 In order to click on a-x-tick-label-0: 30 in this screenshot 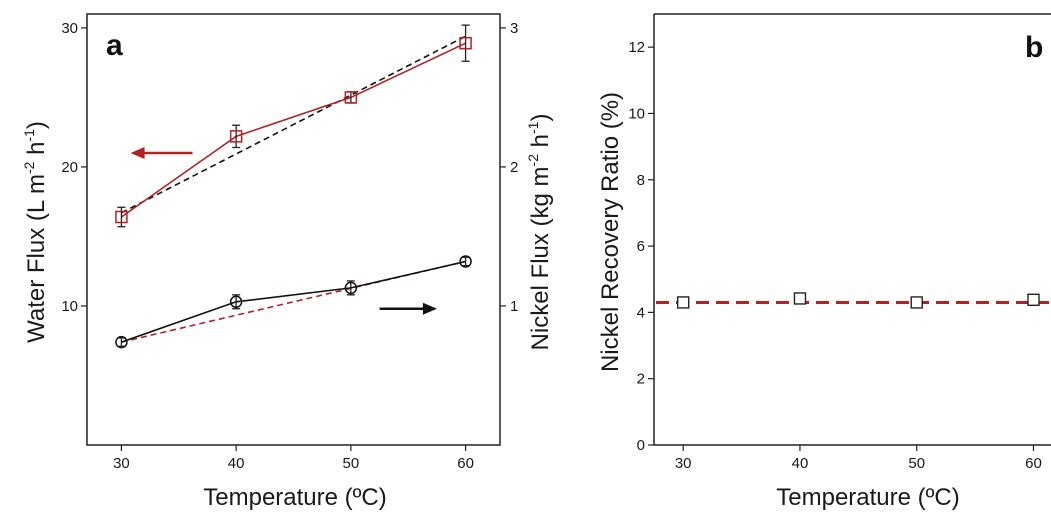, I will do `click(121, 463)`.